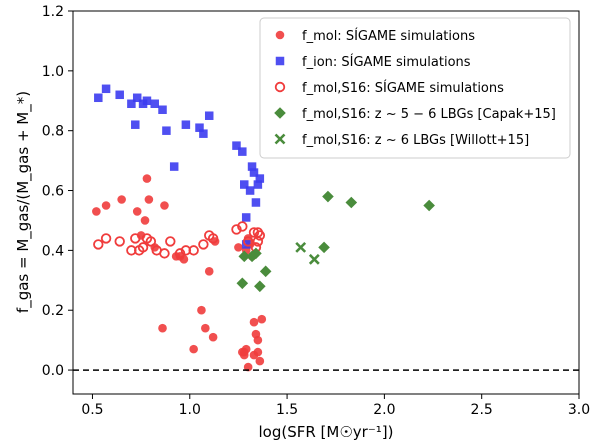  What do you see at coordinates (53, 72) in the screenshot?
I see `y-tick-label: 1.0` at bounding box center [53, 72].